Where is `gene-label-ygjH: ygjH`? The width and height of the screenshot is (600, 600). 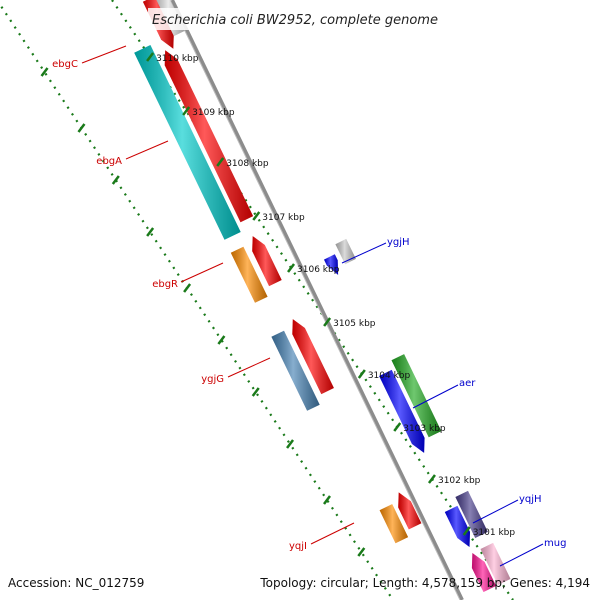
gene-label-ygjH: ygjH is located at coordinates (398, 242).